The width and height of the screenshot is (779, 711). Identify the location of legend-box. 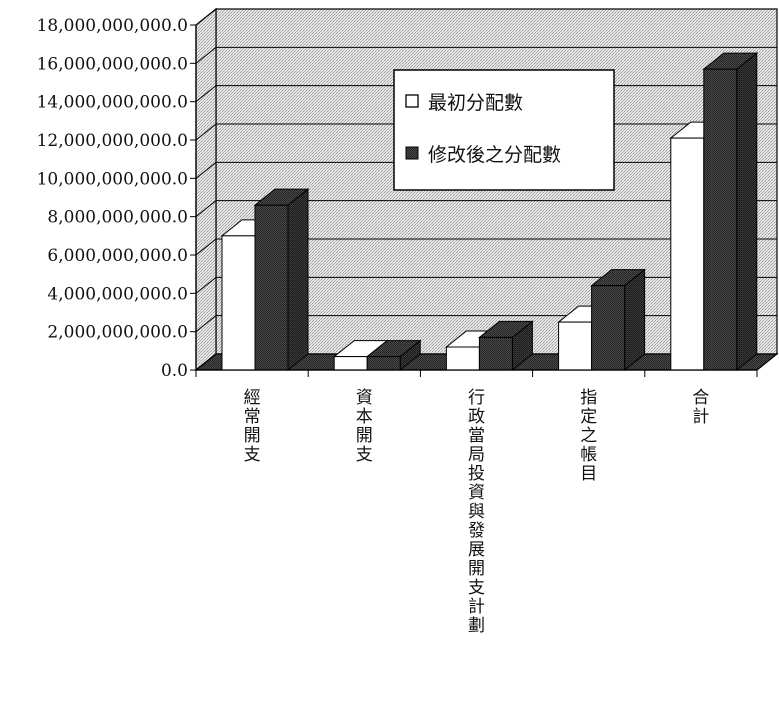
(504, 130).